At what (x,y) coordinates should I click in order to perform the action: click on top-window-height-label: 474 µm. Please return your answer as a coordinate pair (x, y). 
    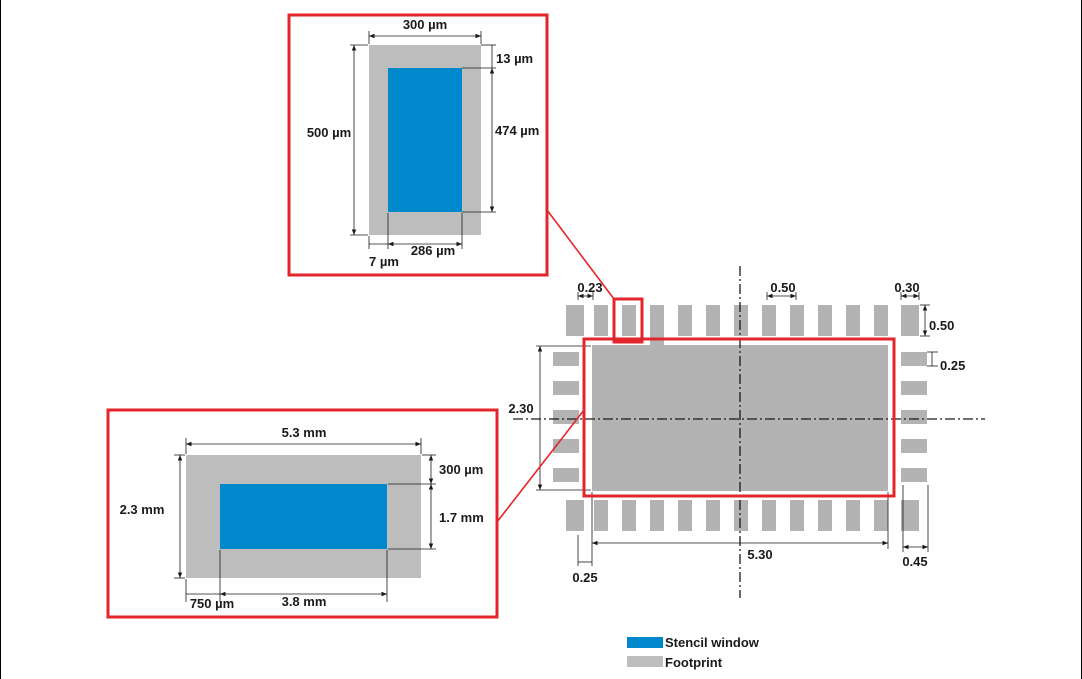
    Looking at the image, I should click on (517, 130).